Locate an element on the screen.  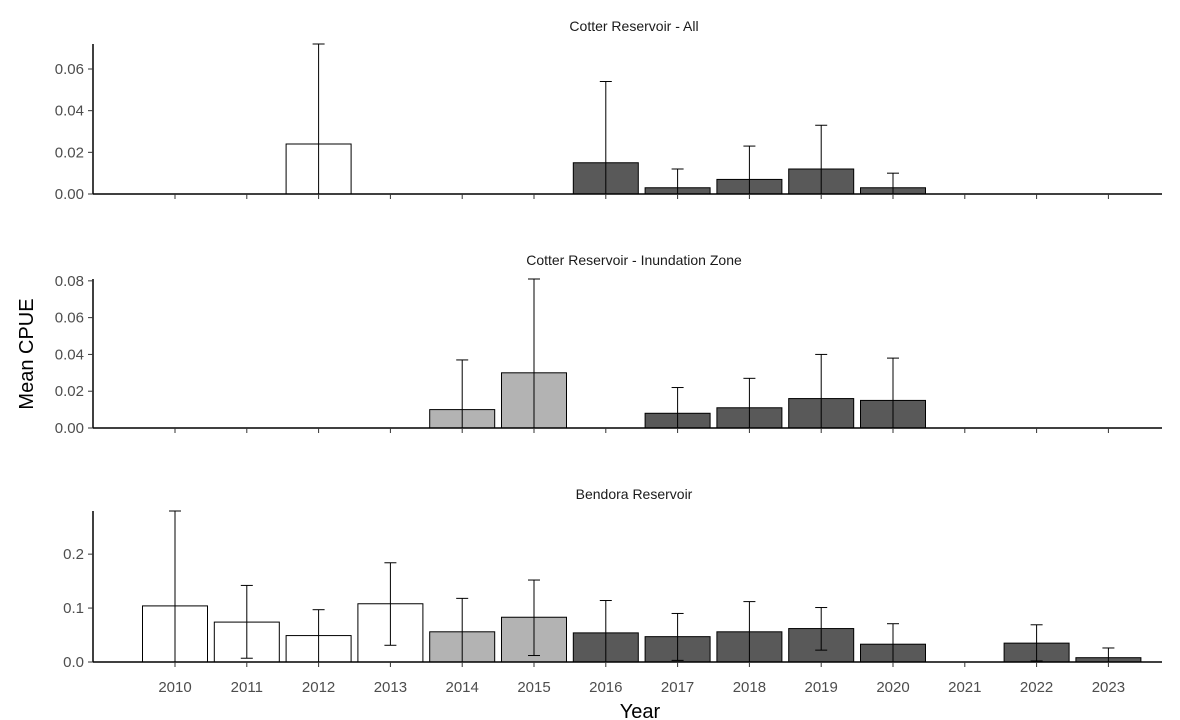
y-tick-label: 0.08 is located at coordinates (69, 281).